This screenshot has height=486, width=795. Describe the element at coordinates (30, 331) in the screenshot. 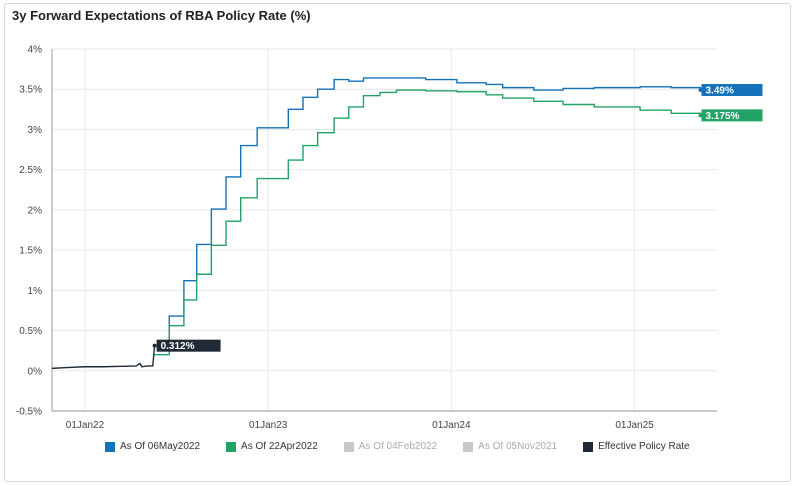

I see `y-tick-label: 0.5%` at that location.